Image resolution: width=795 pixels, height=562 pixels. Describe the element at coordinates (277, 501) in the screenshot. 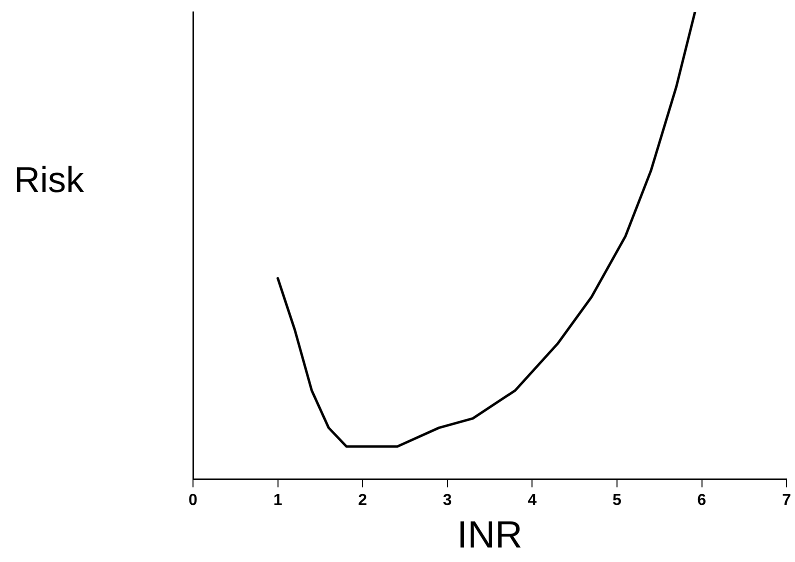

I see `x-tick-label: 1` at that location.